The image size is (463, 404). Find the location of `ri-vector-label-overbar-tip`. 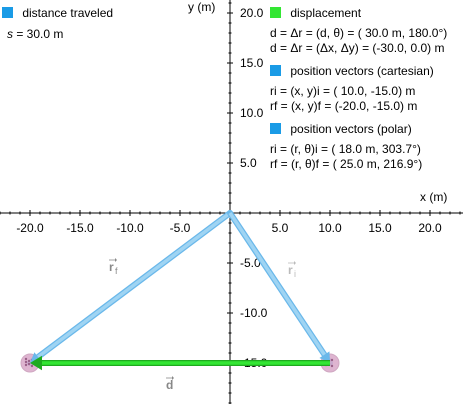

ri-vector-label-overbar-tip is located at coordinates (295, 263).